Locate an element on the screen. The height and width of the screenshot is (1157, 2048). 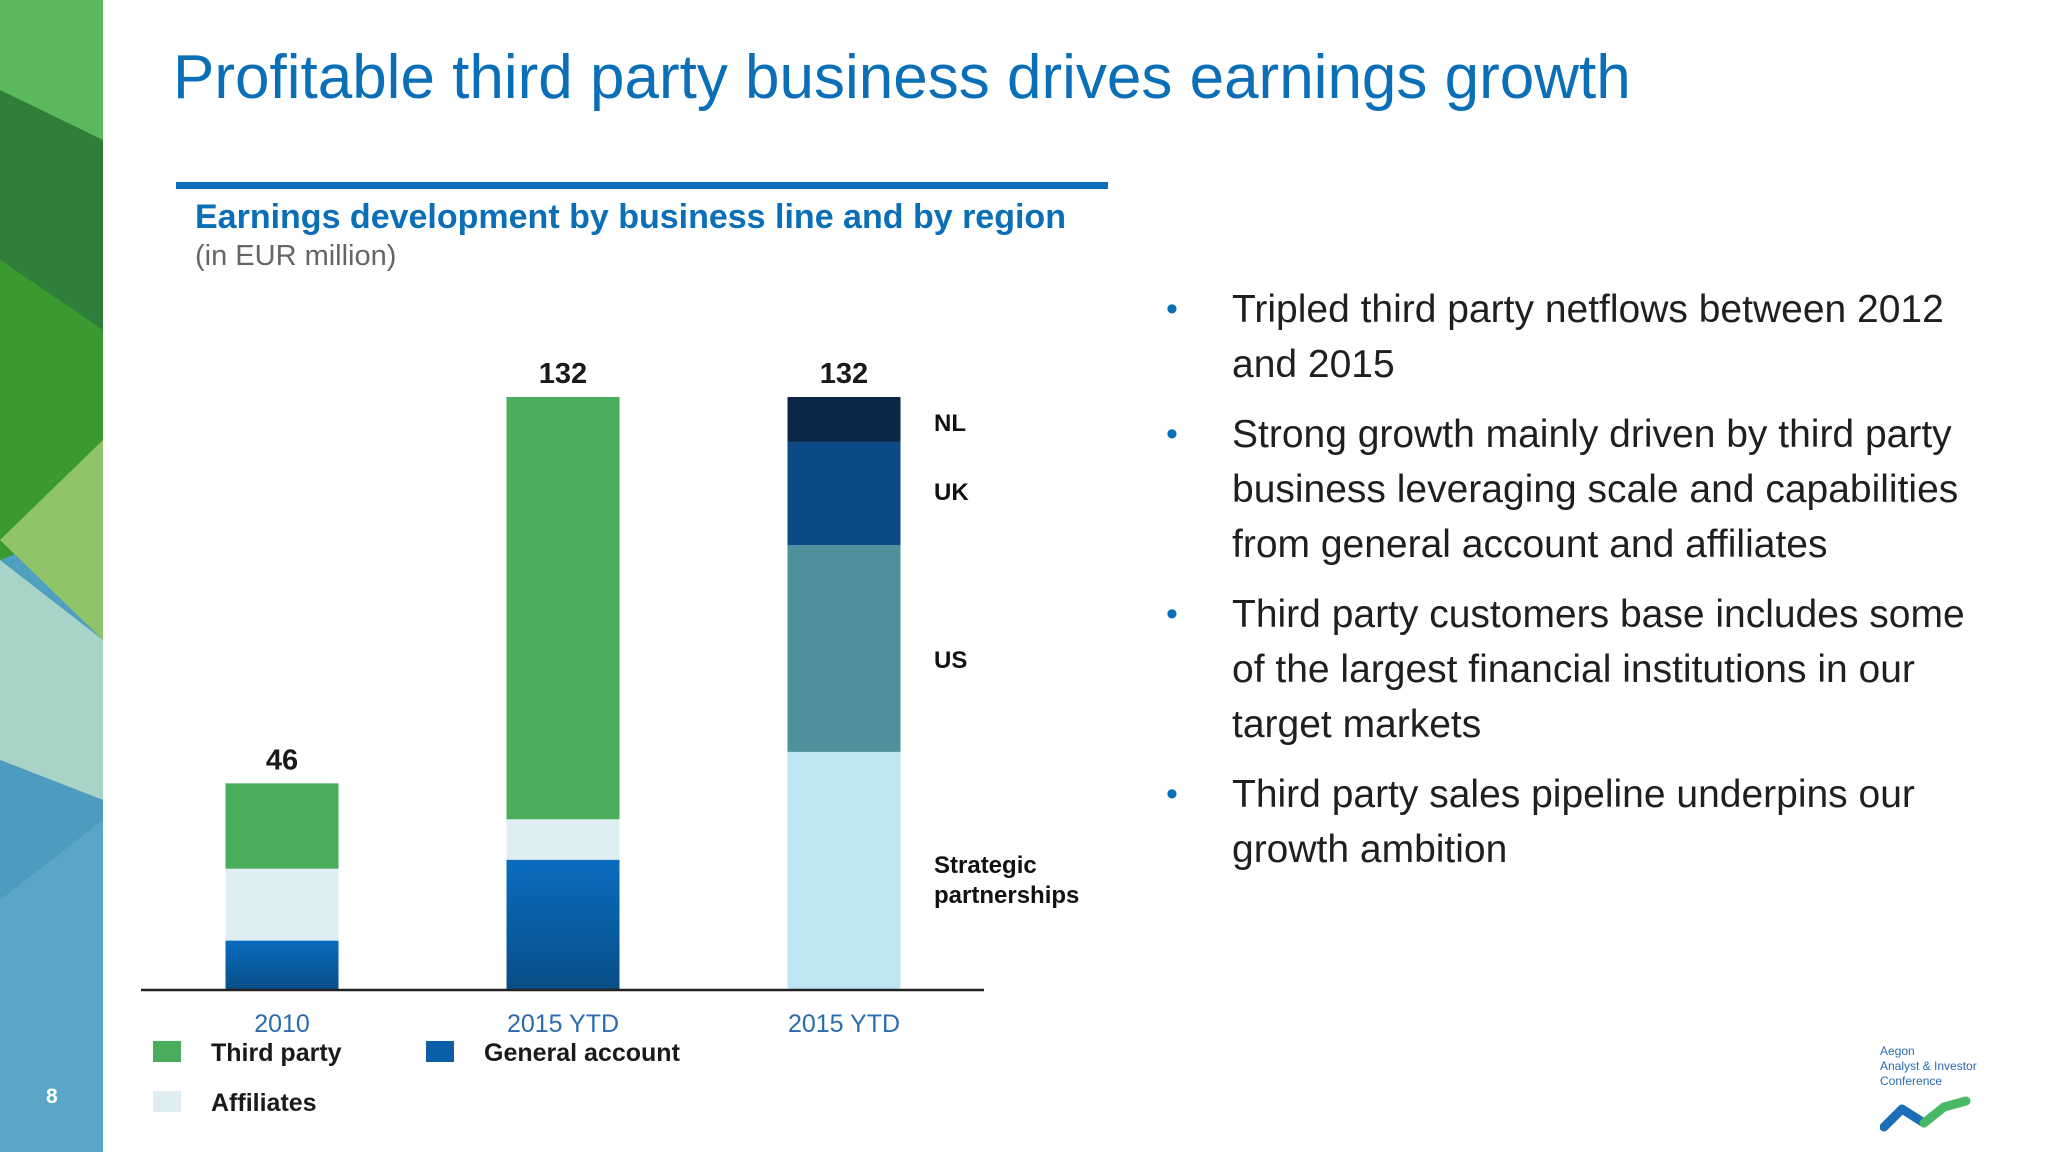
bar-segment-nl is located at coordinates (844, 419).